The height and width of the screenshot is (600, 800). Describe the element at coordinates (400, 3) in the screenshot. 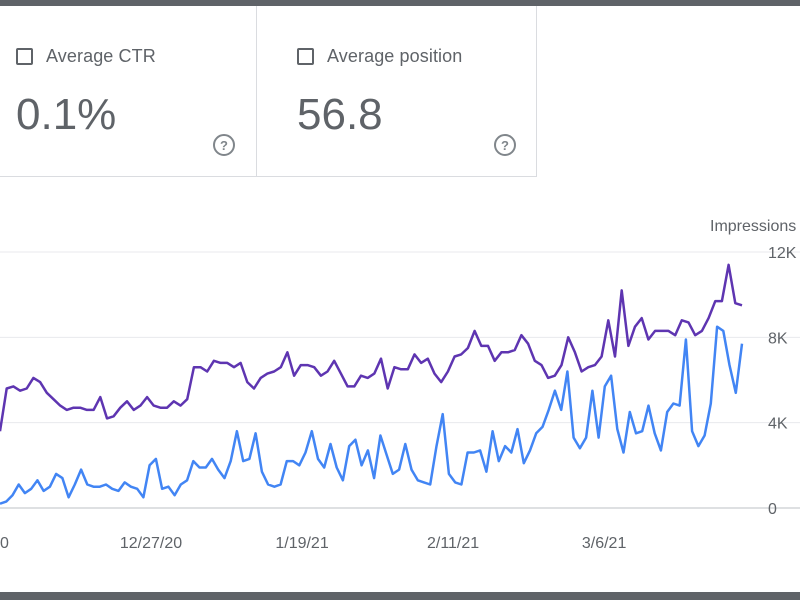

I see `top-border` at that location.